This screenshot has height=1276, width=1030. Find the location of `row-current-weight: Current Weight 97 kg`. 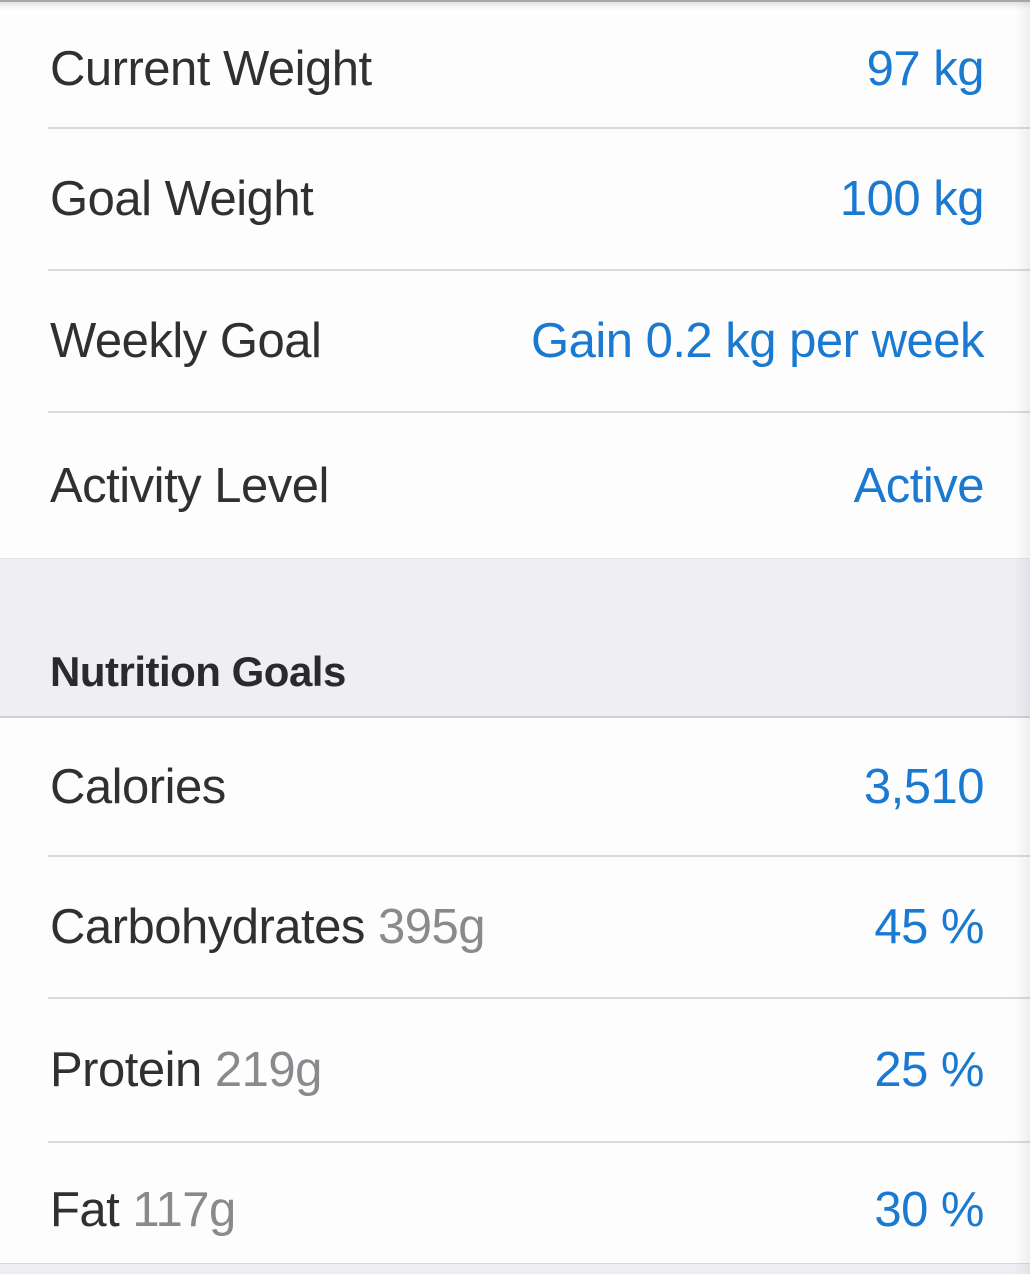

row-current-weight: Current Weight 97 kg is located at coordinates (515, 69).